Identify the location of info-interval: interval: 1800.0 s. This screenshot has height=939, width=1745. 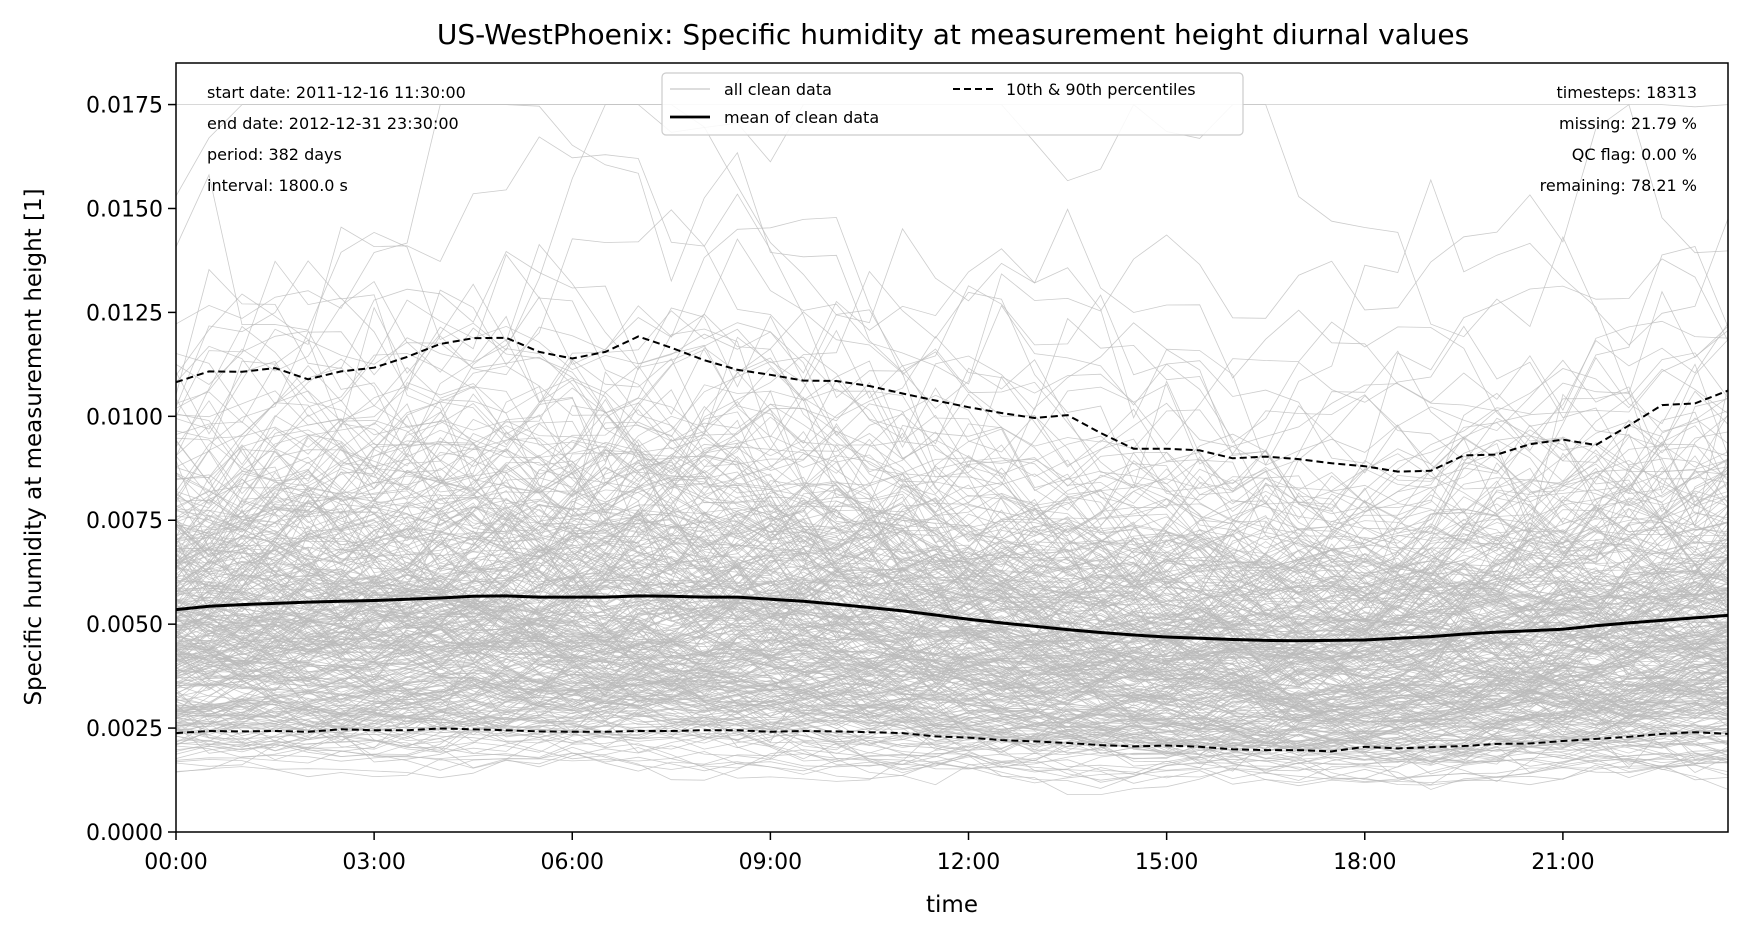
(277, 185).